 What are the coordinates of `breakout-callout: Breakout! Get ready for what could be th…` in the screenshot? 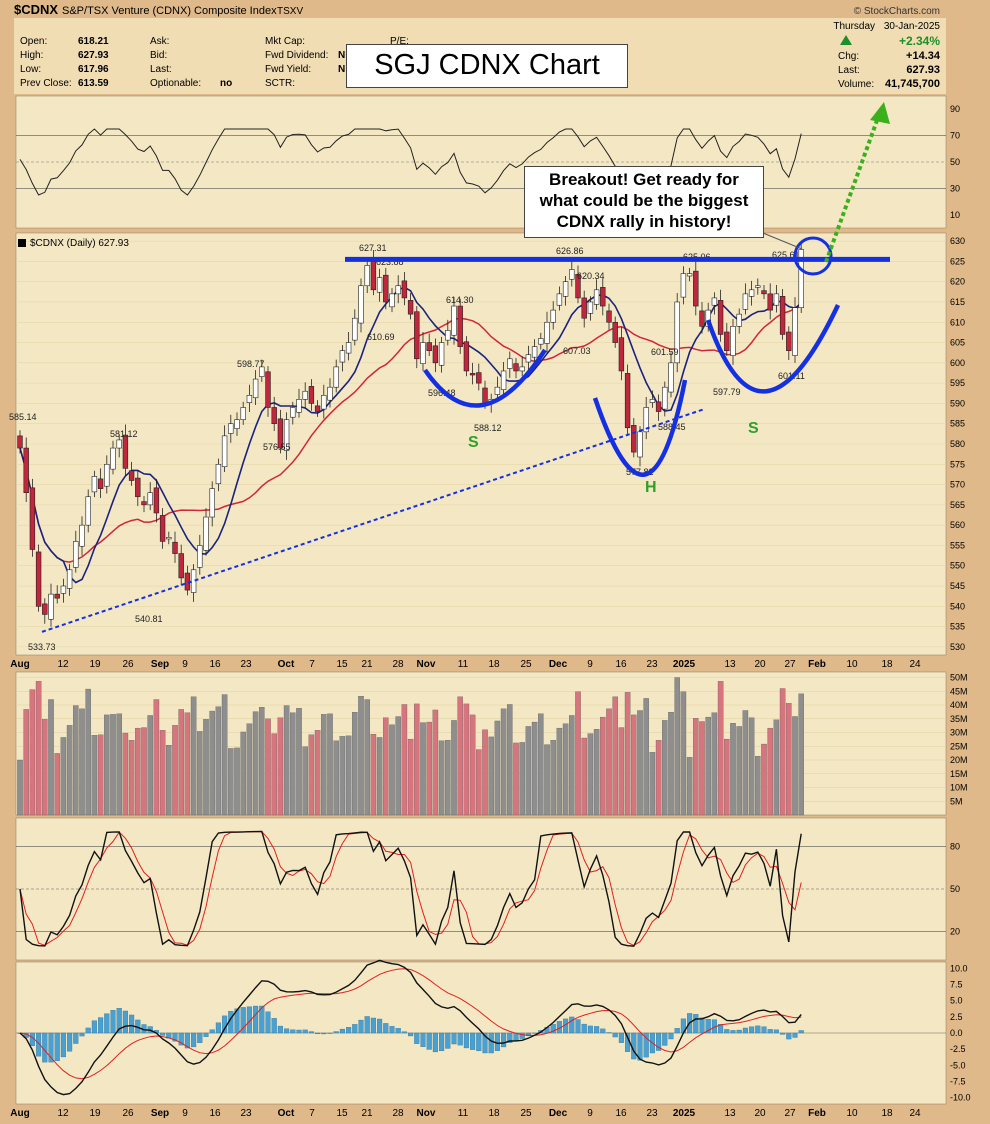 It's located at (644, 202).